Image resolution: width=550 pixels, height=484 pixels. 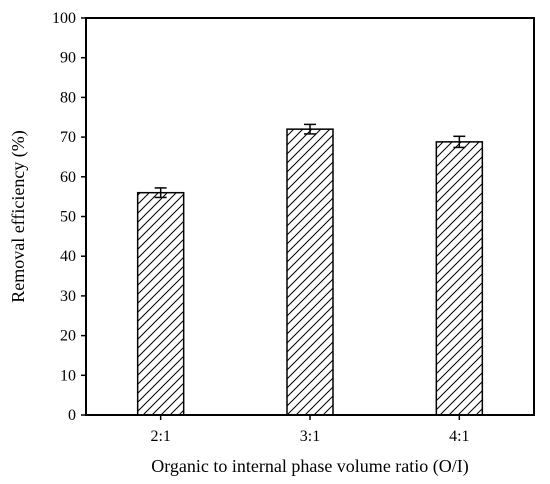 I want to click on y-tick-label: 30, so click(x=68, y=296).